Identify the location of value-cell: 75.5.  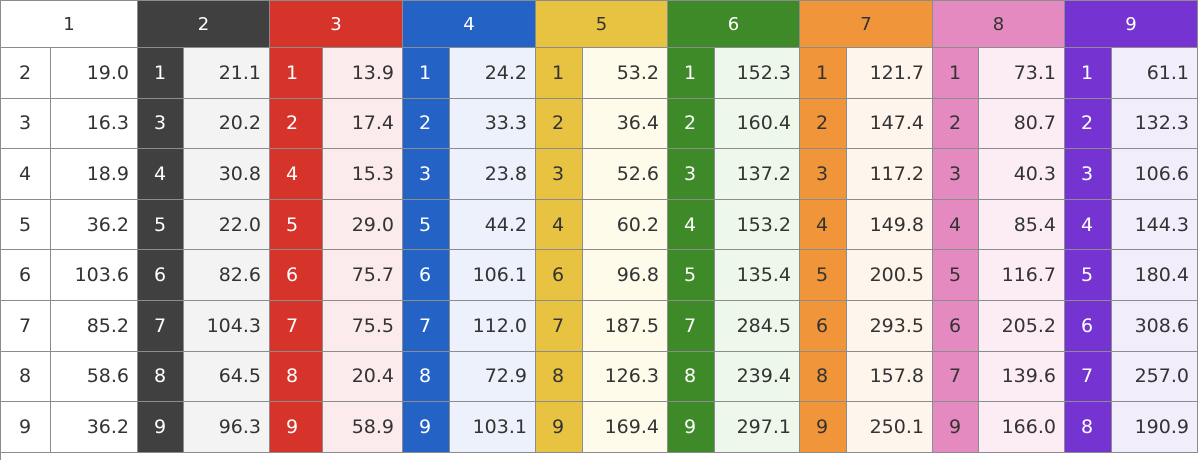
(362, 325).